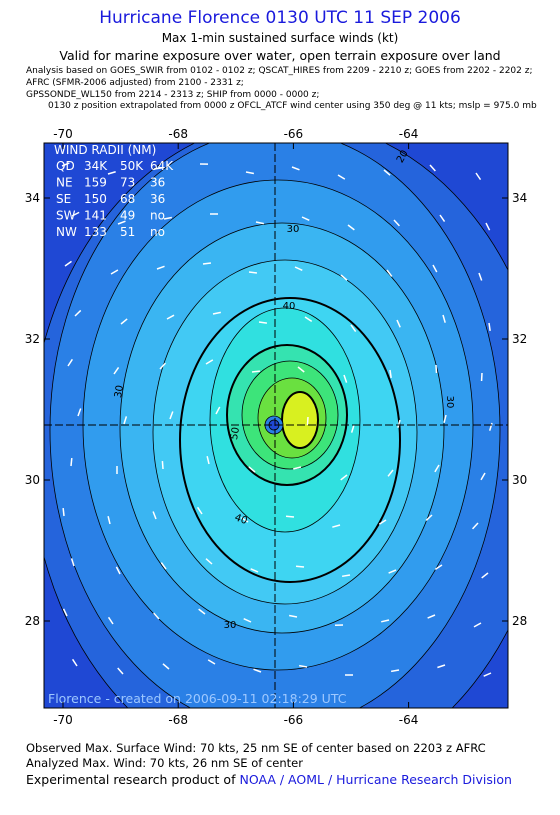 The width and height of the screenshot is (560, 815). I want to click on x-tick-label: -66, so click(294, 134).